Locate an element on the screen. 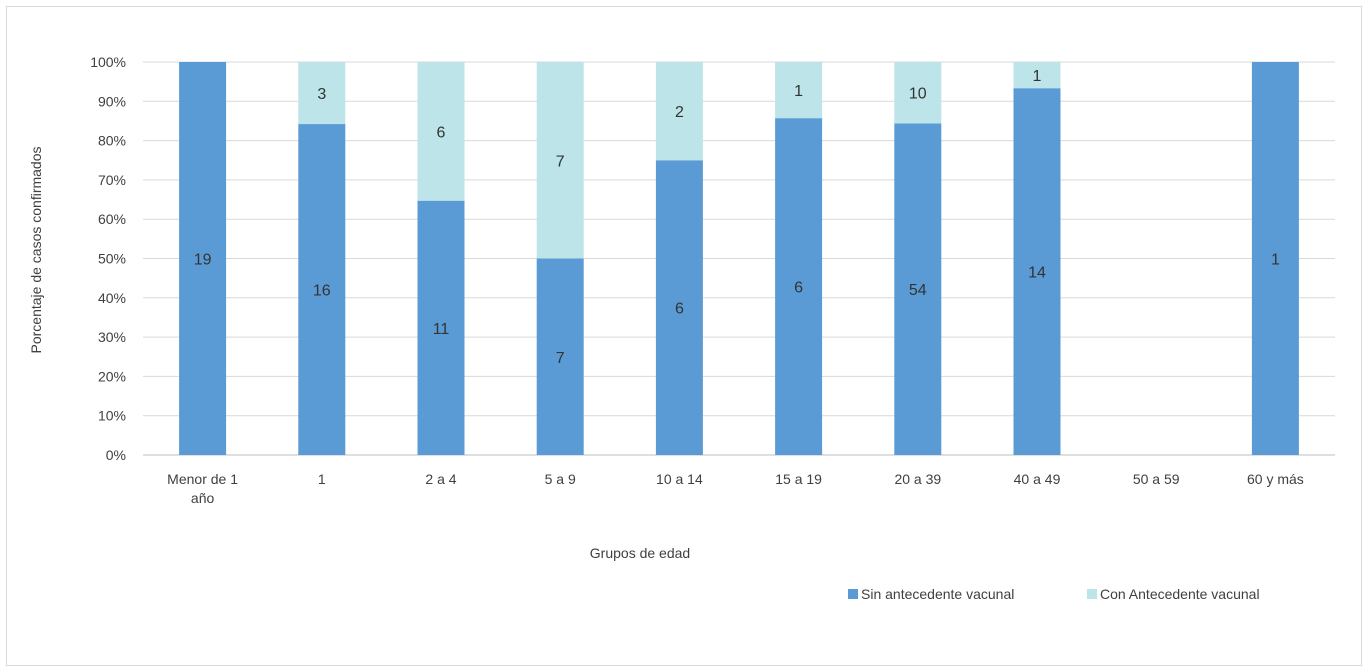 The width and height of the screenshot is (1368, 666). data-label: 2 is located at coordinates (679, 112).